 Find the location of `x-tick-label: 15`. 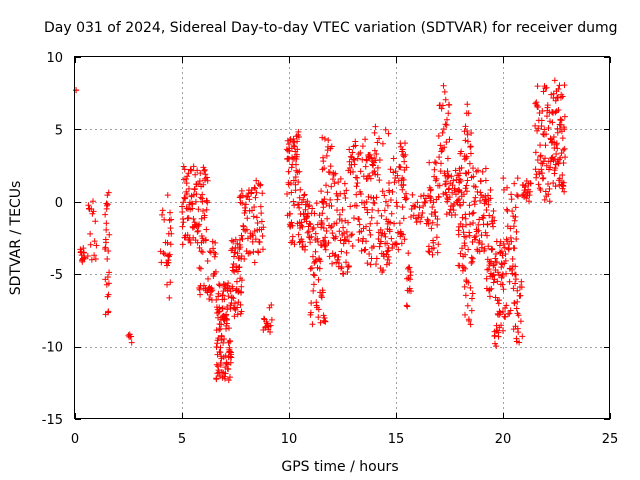

x-tick-label: 15 is located at coordinates (396, 439).